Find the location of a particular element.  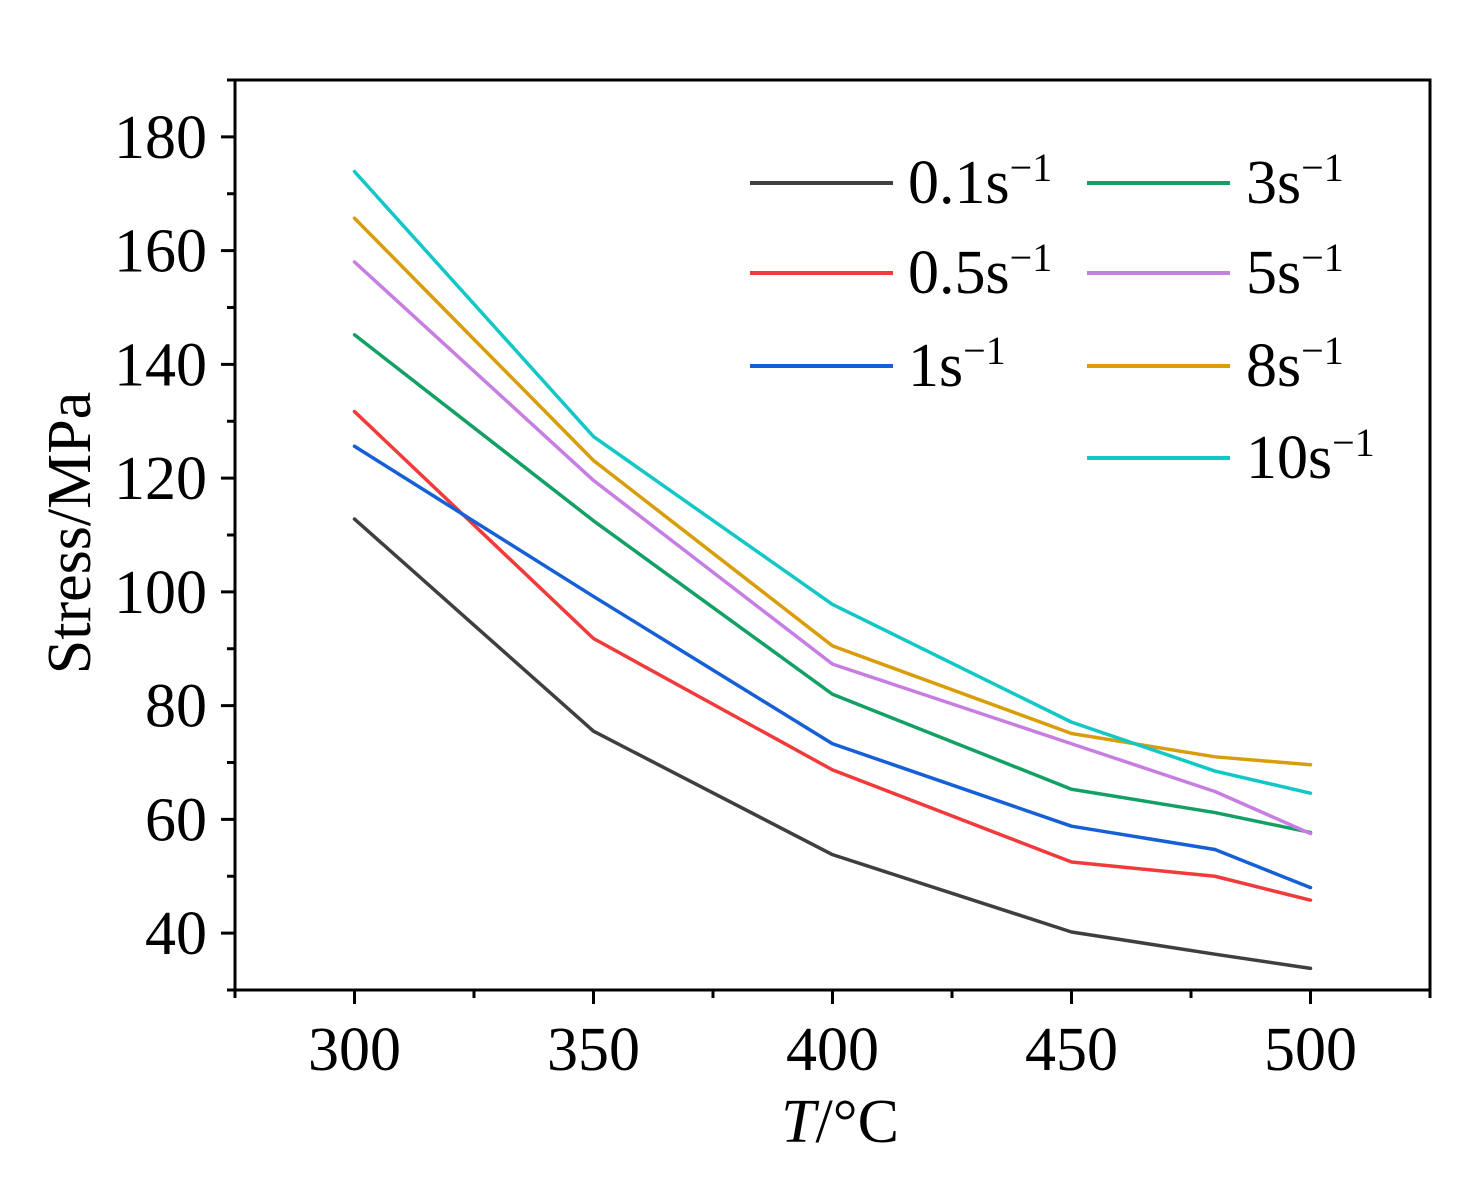

legend-item: 8s−1 is located at coordinates (1215, 364).